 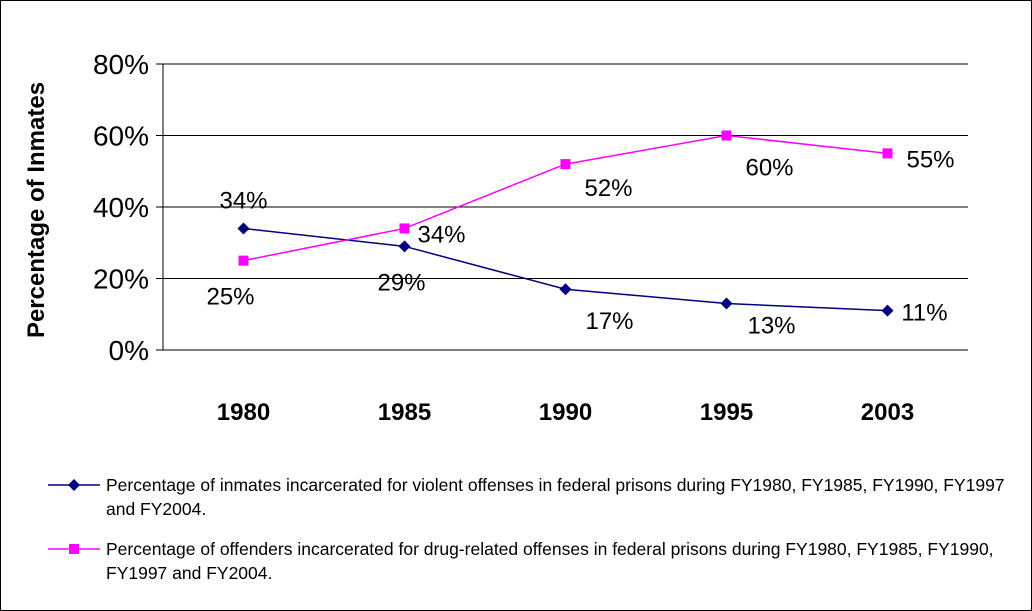 I want to click on data-label: 60%, so click(x=769, y=168).